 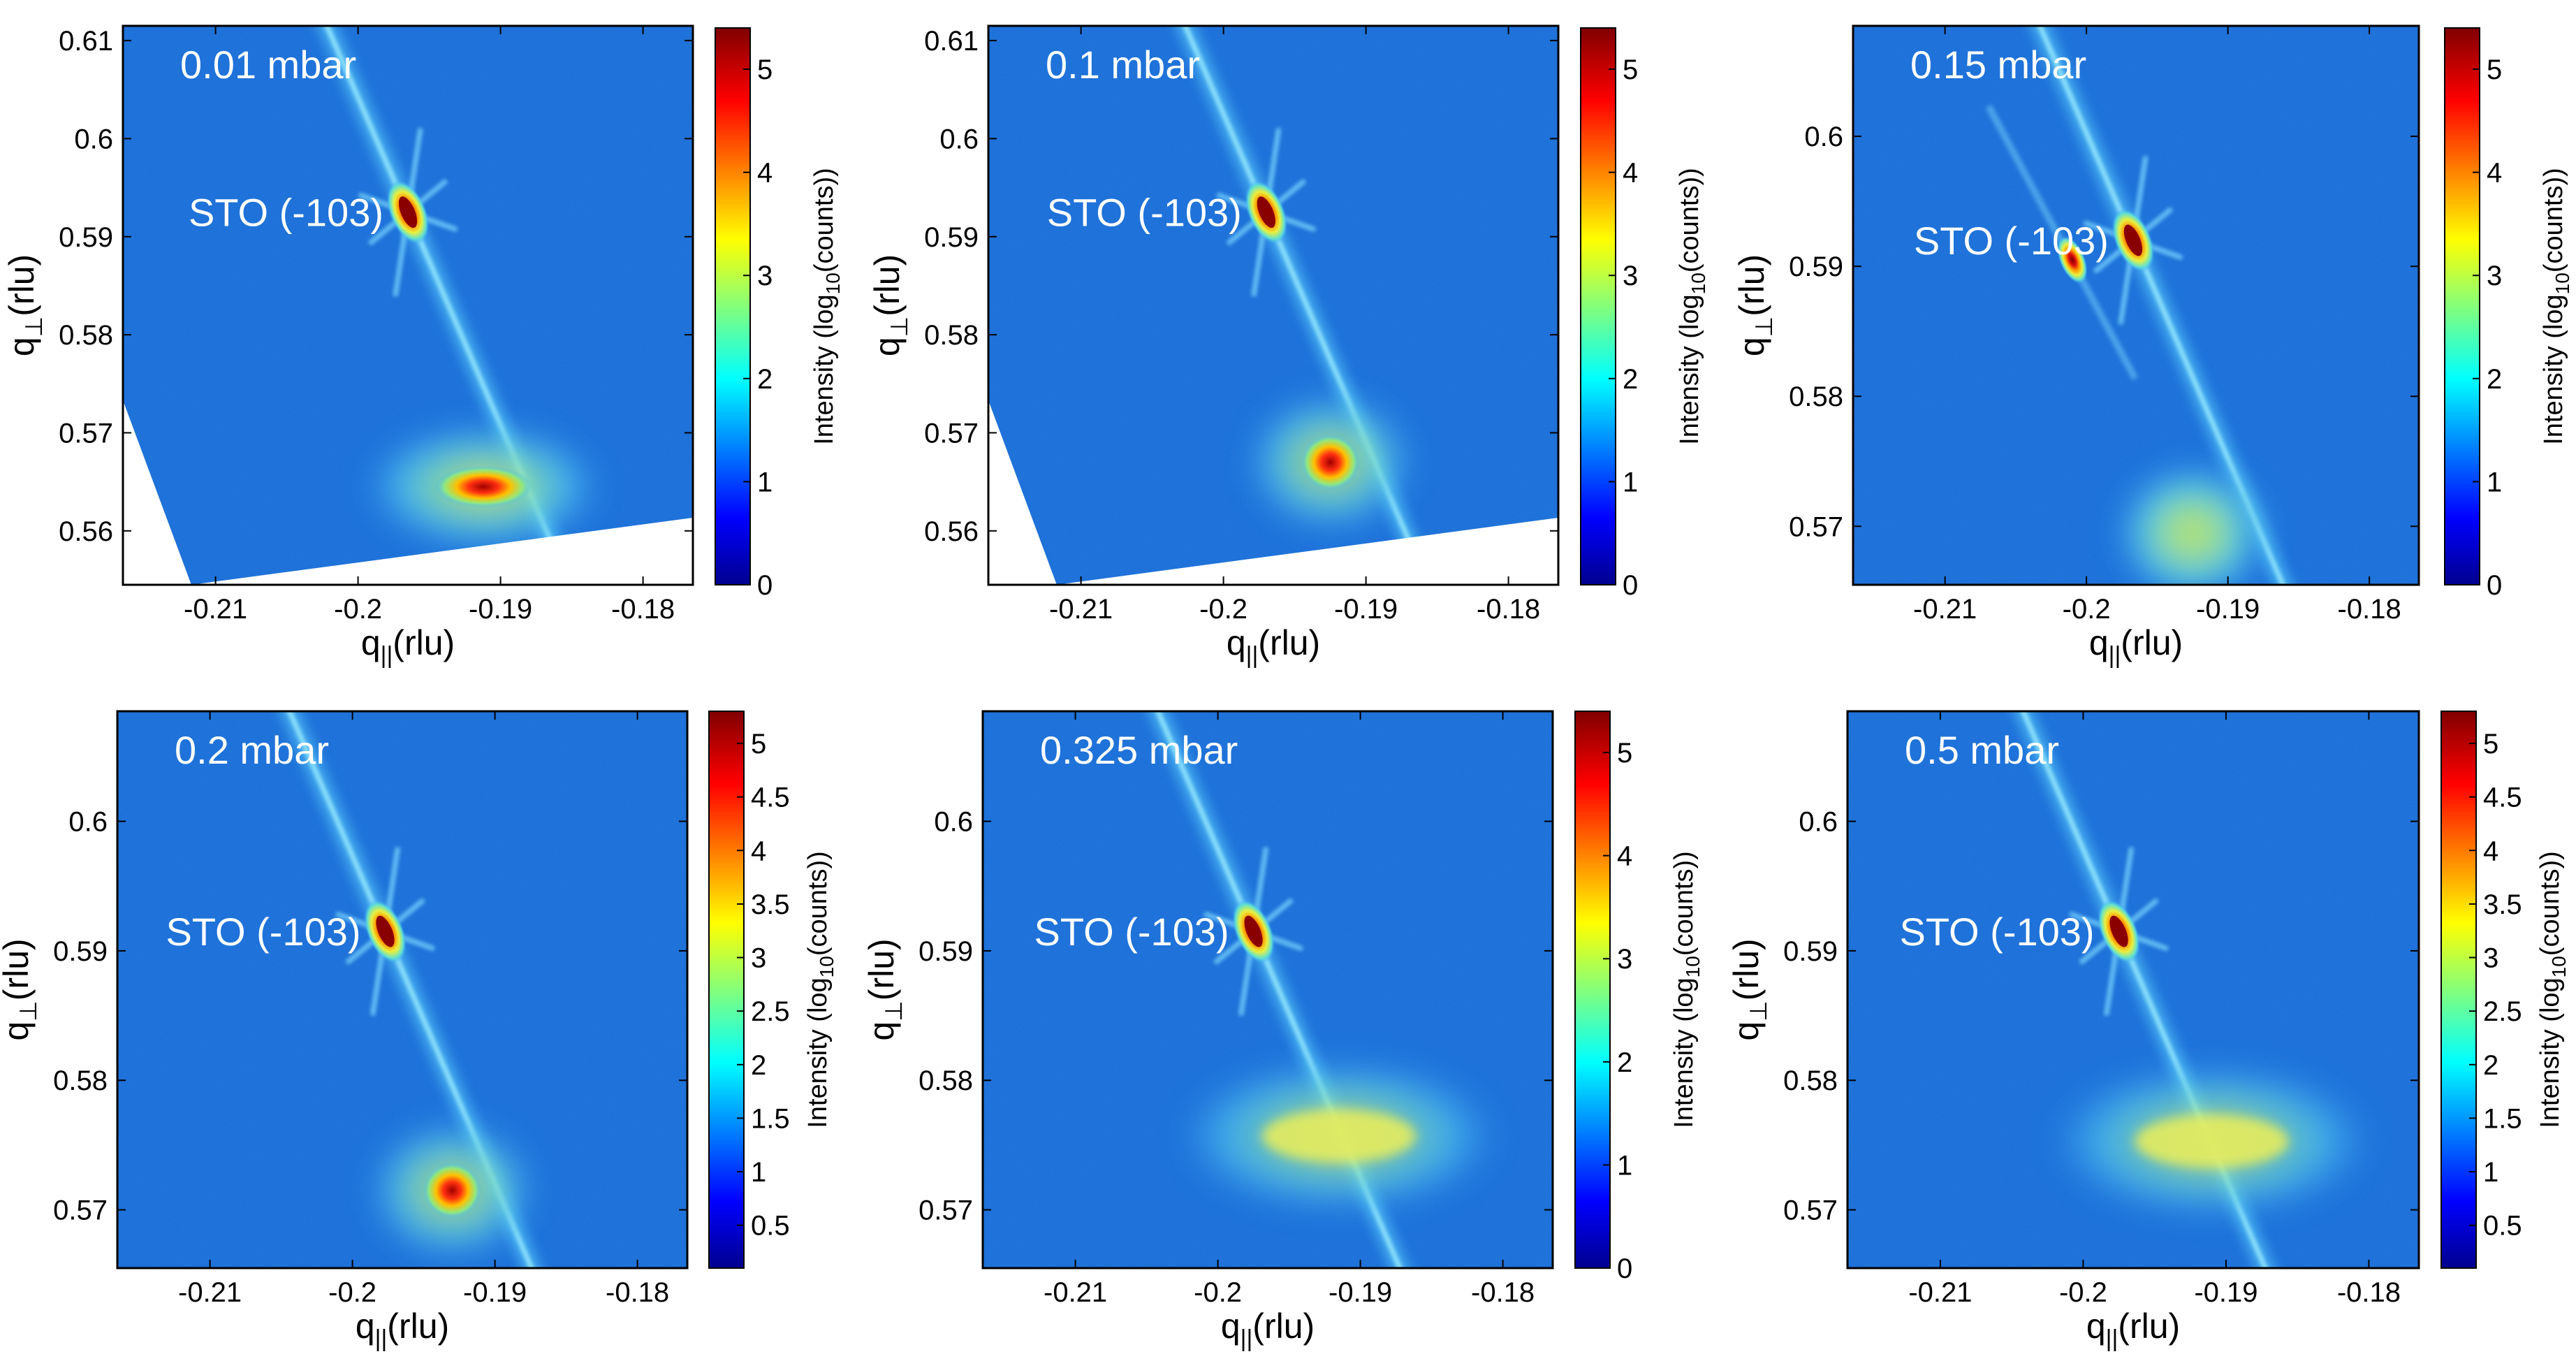 What do you see at coordinates (1022, 493) in the screenshot?
I see `unmeasured-region-left` at bounding box center [1022, 493].